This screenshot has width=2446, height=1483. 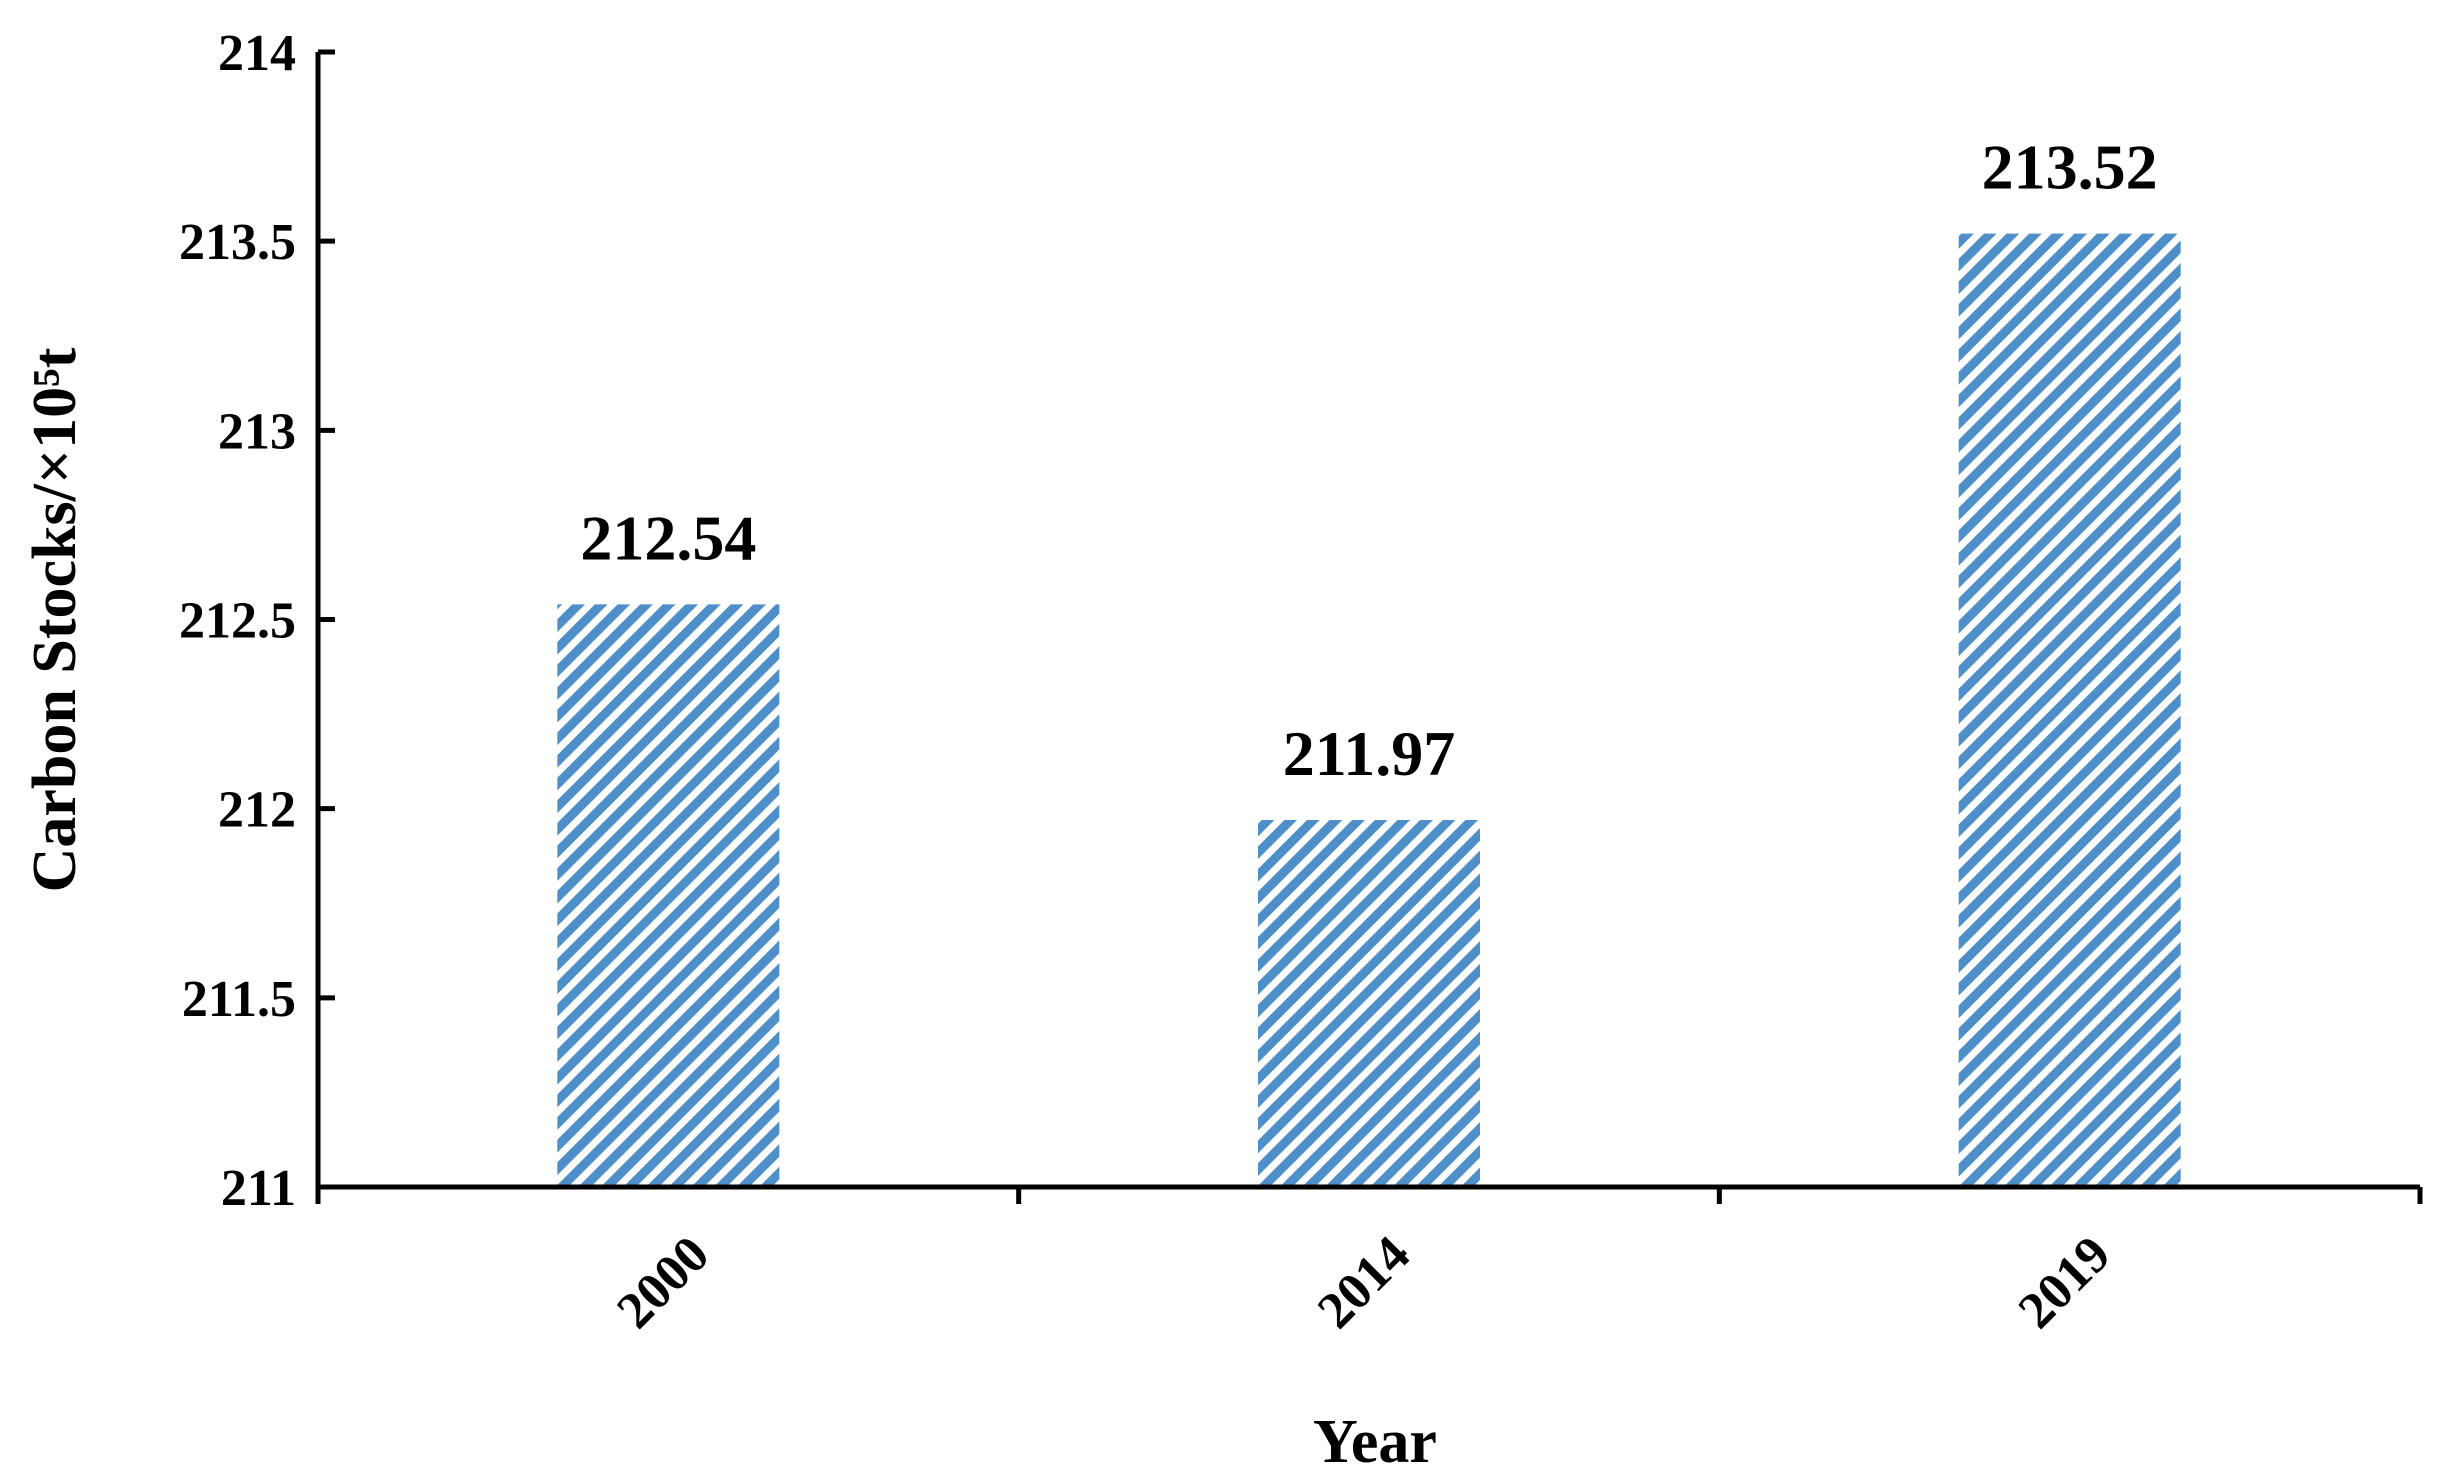 I want to click on y-tick-label: 212, so click(x=257, y=810).